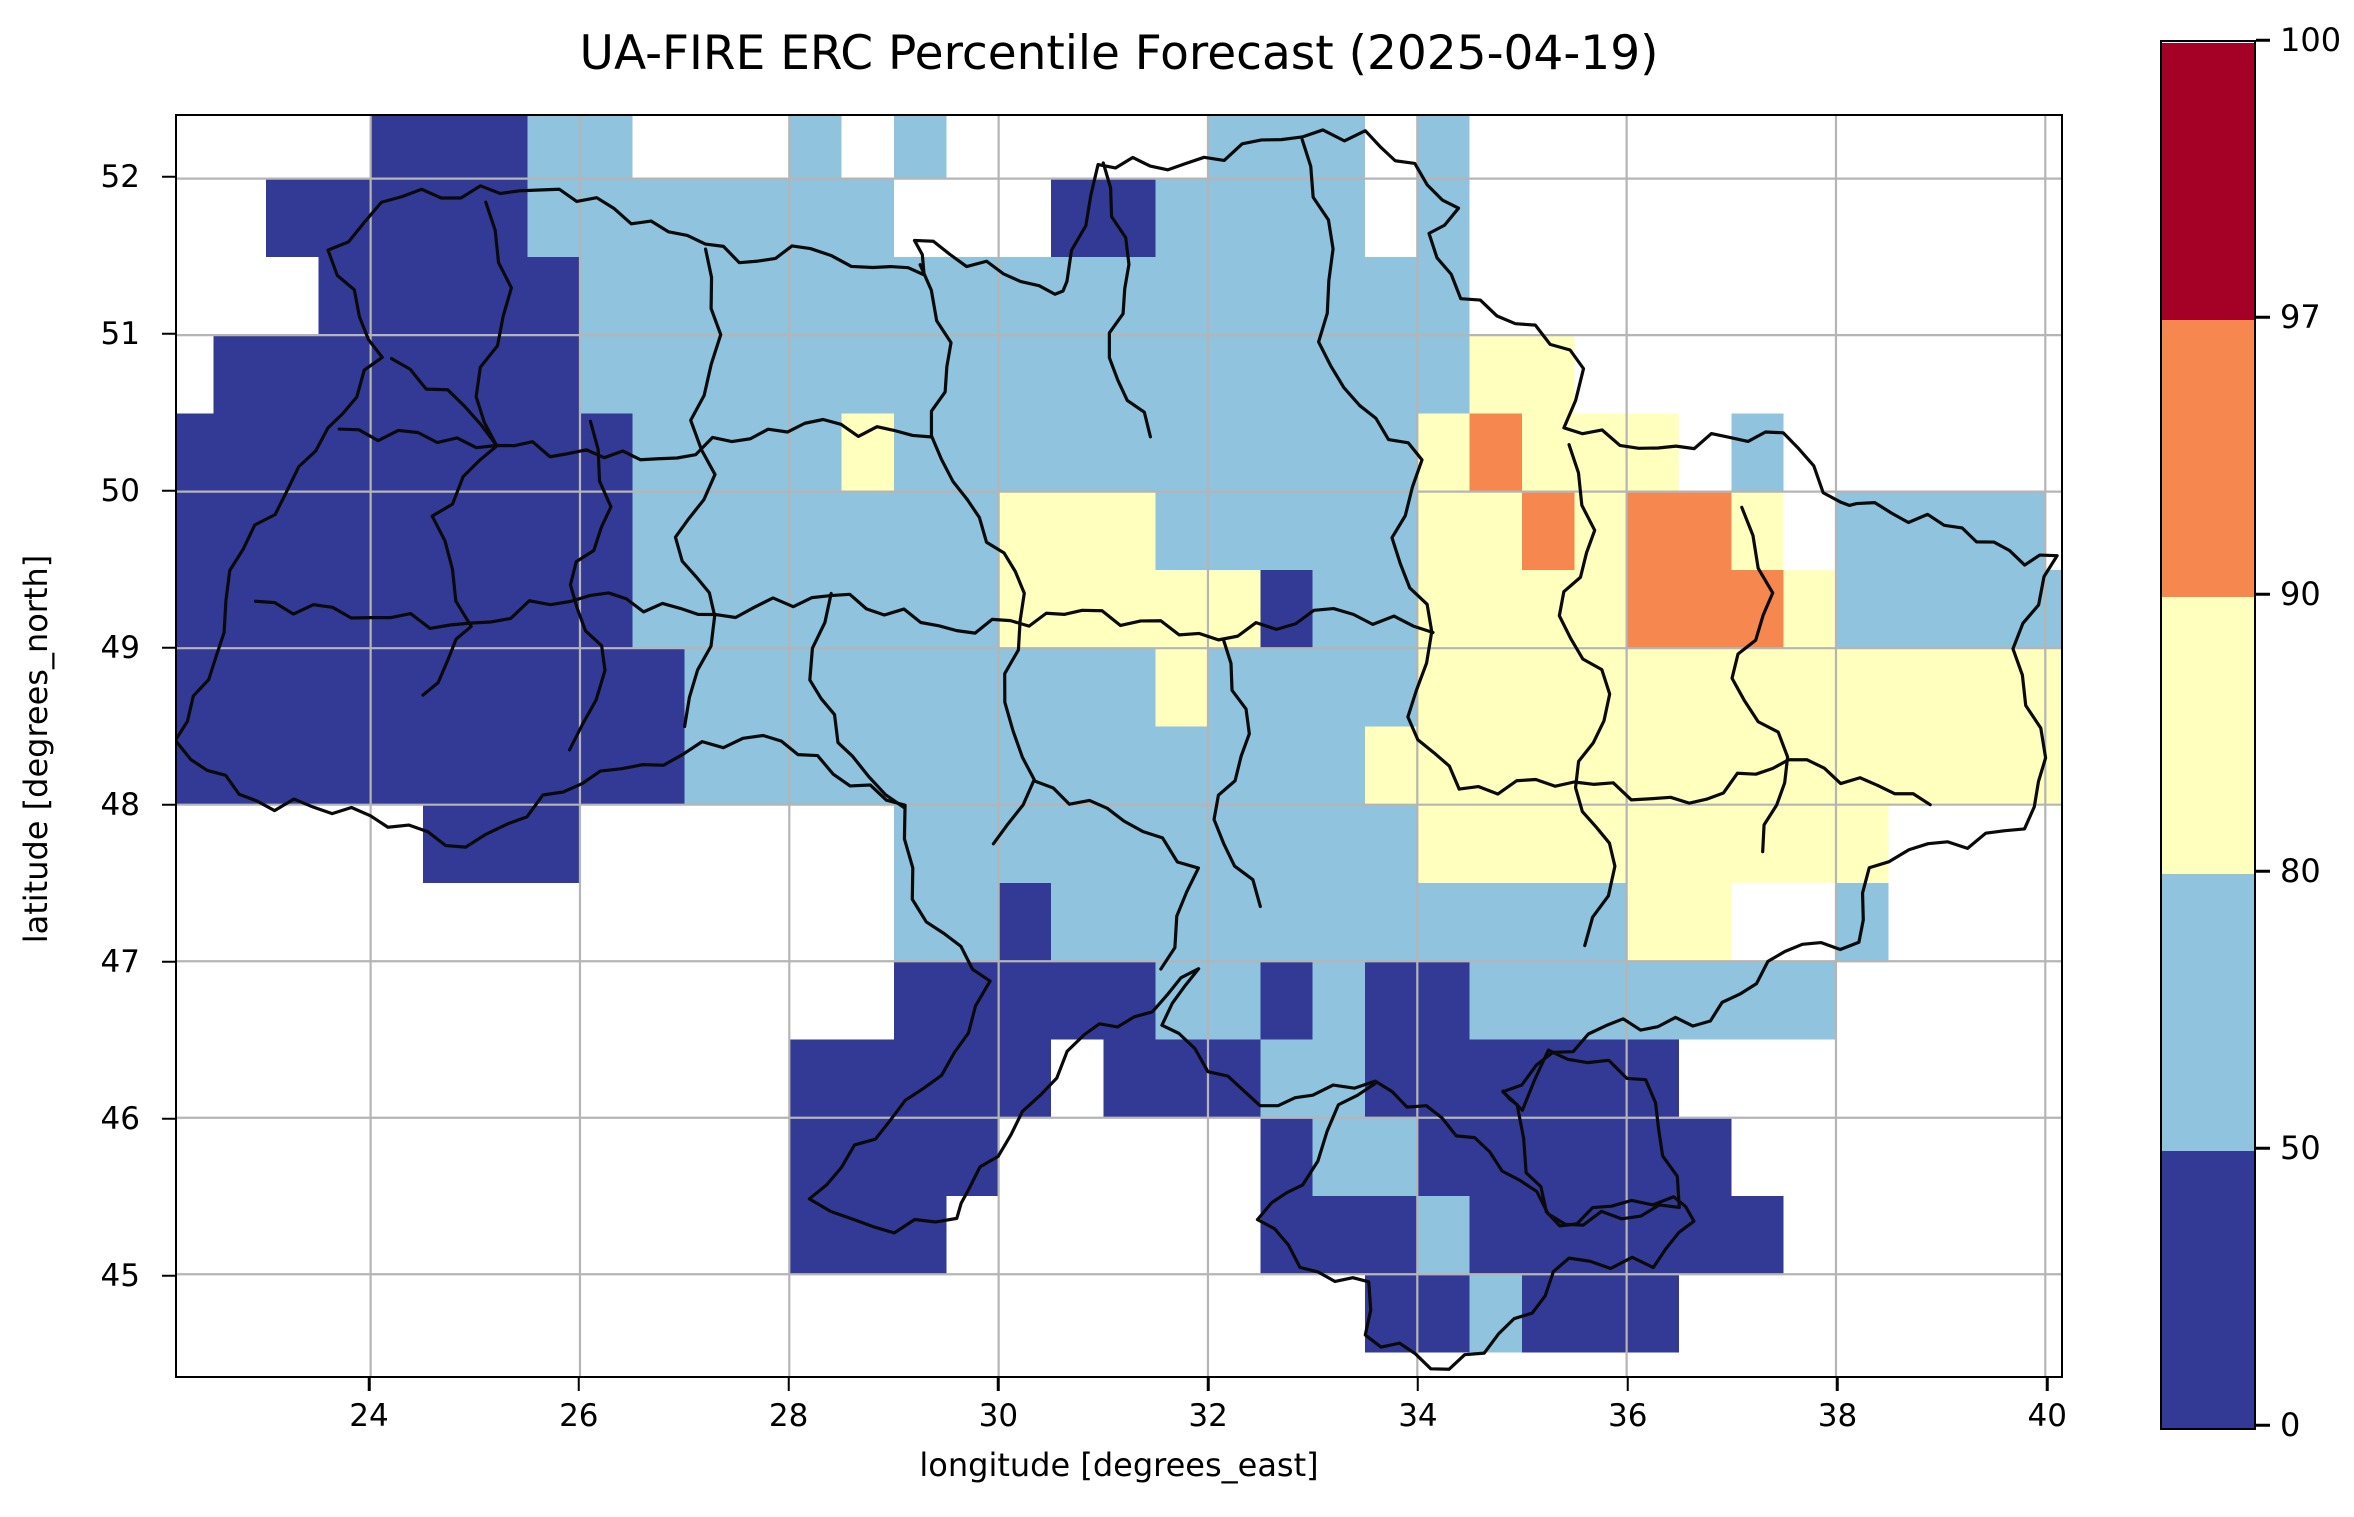 This screenshot has height=1517, width=2354. Describe the element at coordinates (579, 1416) in the screenshot. I see `x-tick-label: 26` at that location.